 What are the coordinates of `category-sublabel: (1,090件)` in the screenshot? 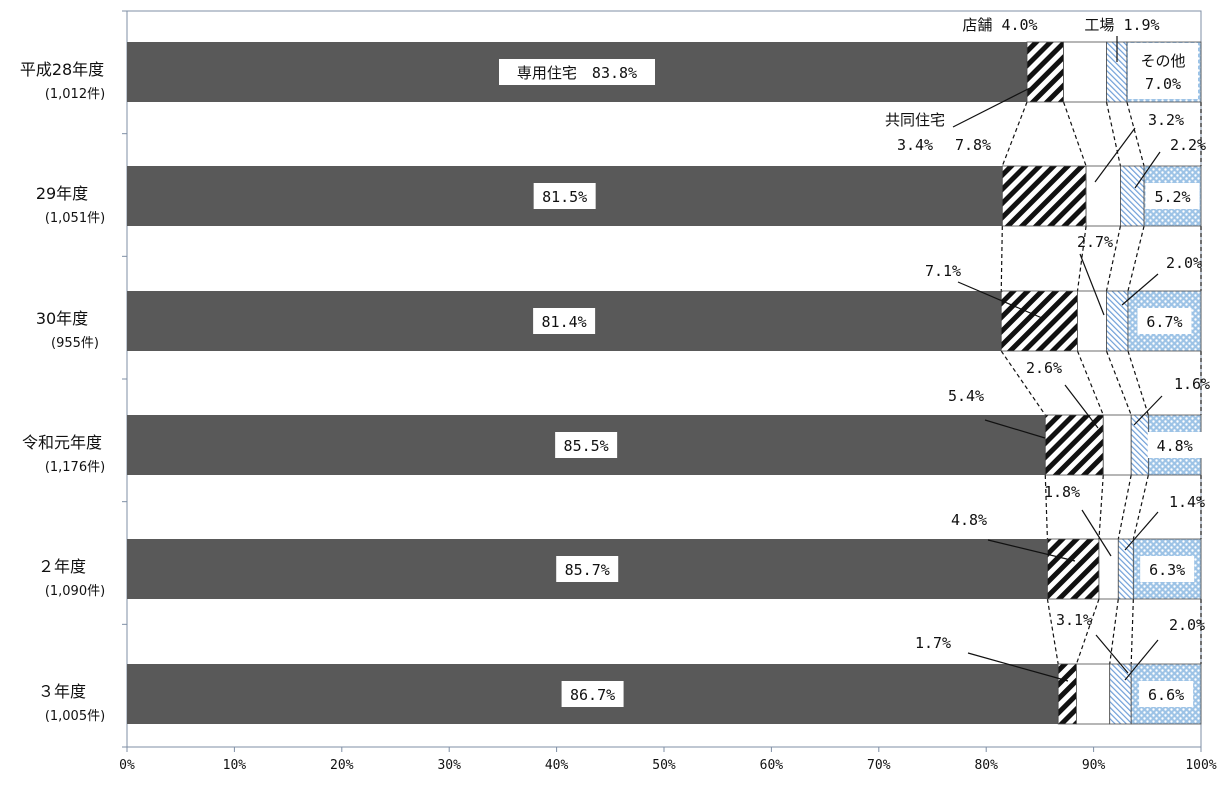 It's located at (75, 591).